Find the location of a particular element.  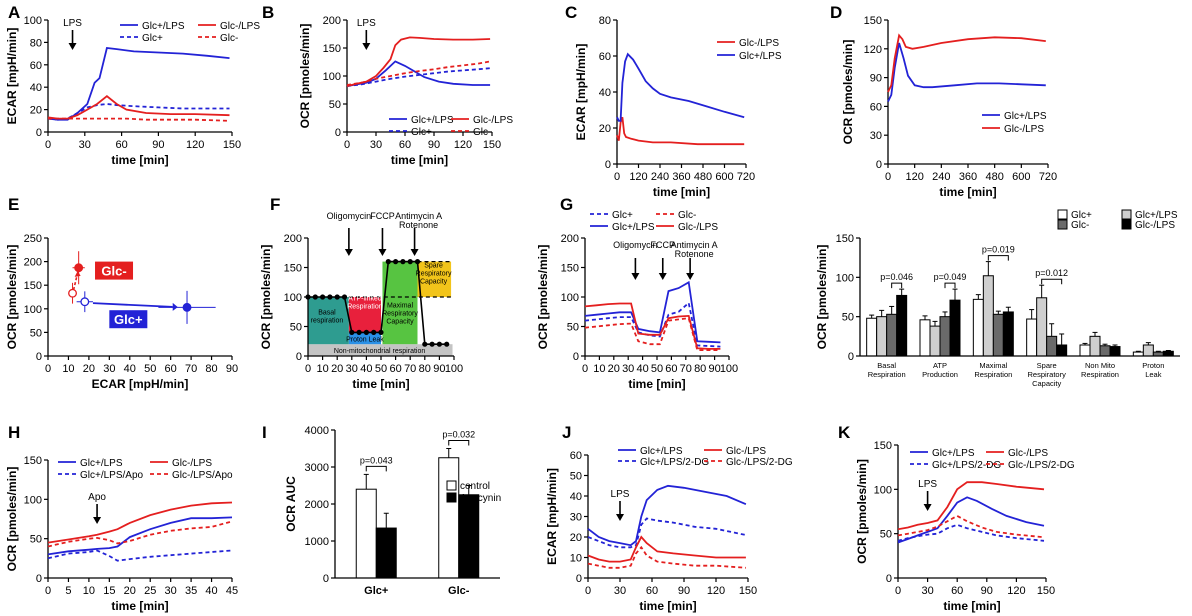

region-label: Proton Leak is located at coordinates (365, 339).